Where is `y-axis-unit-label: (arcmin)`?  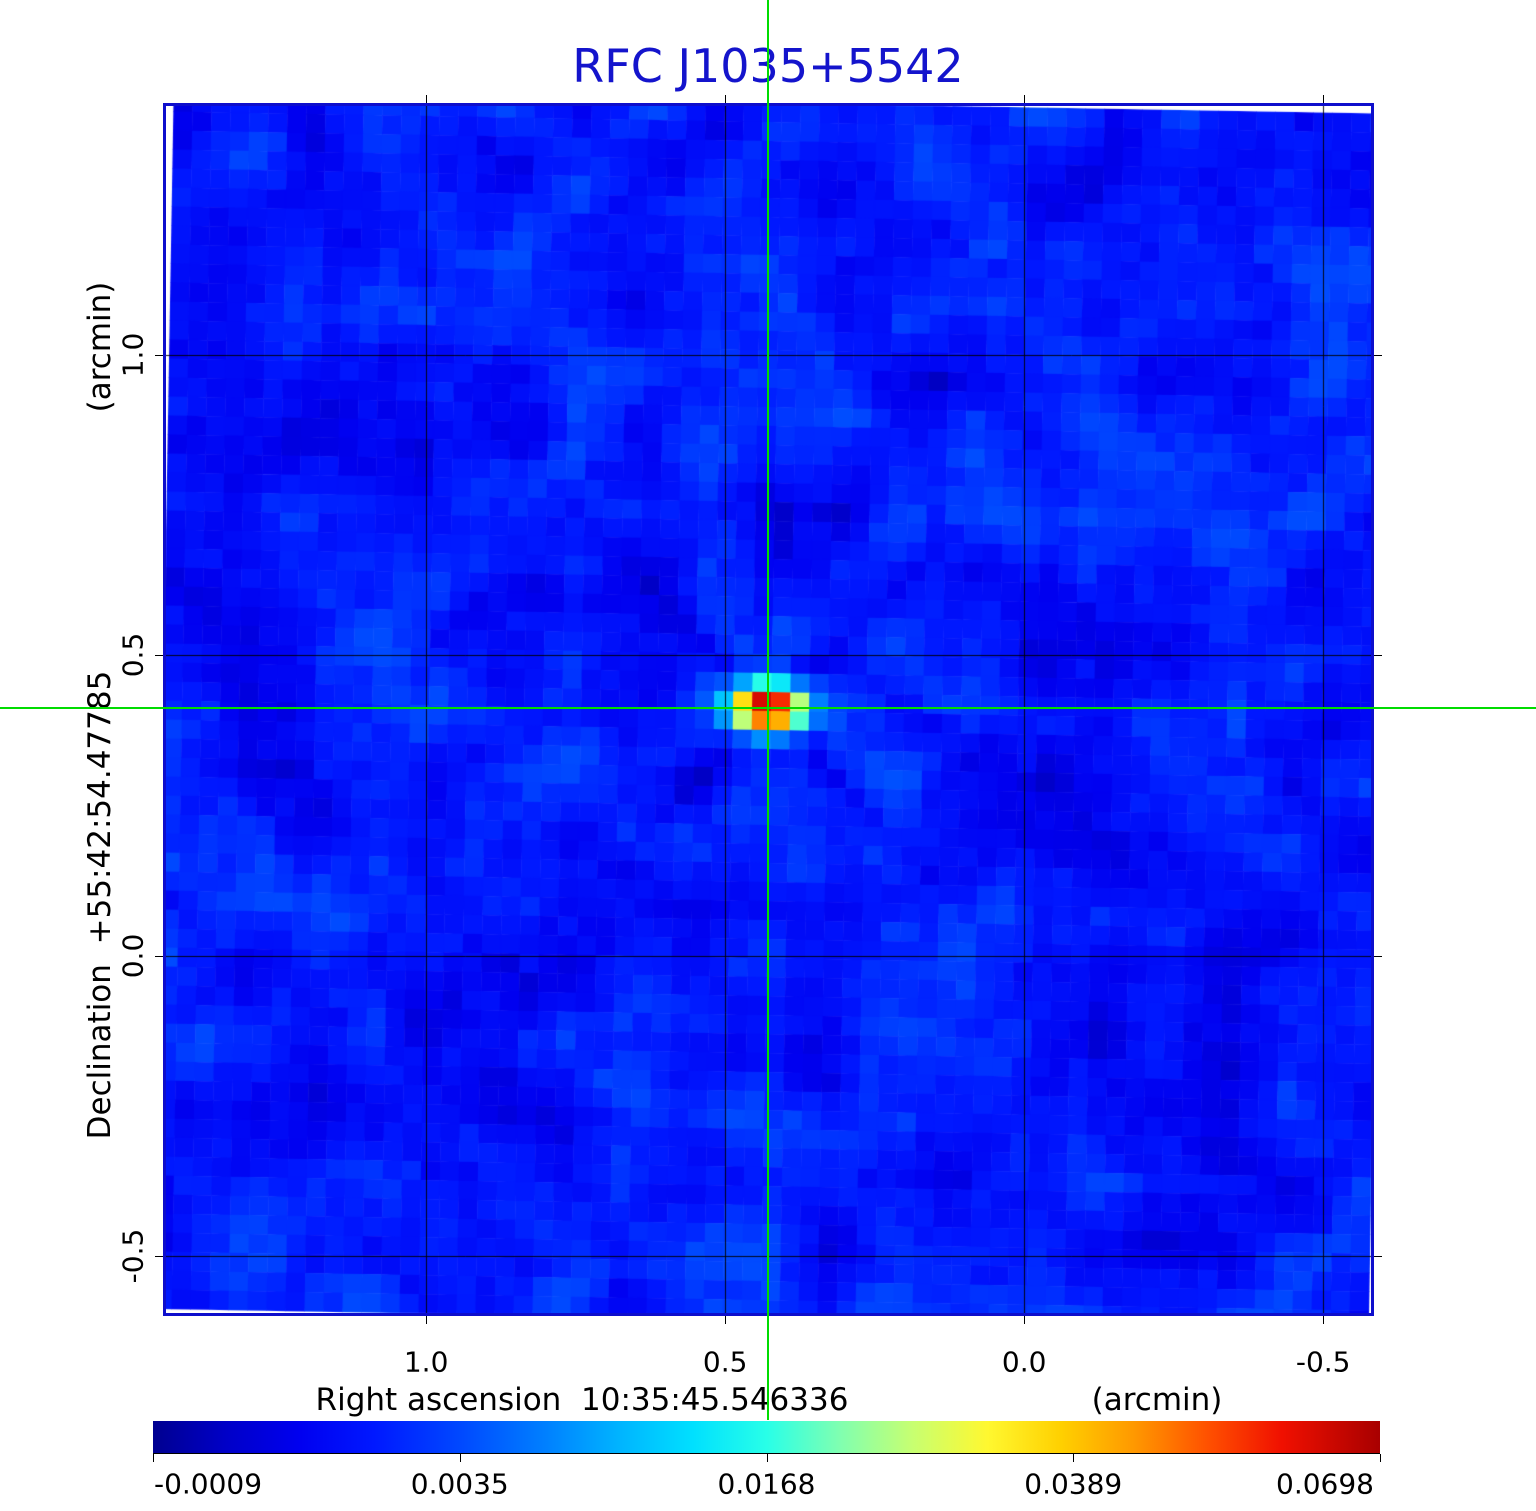 y-axis-unit-label: (arcmin) is located at coordinates (100, 347).